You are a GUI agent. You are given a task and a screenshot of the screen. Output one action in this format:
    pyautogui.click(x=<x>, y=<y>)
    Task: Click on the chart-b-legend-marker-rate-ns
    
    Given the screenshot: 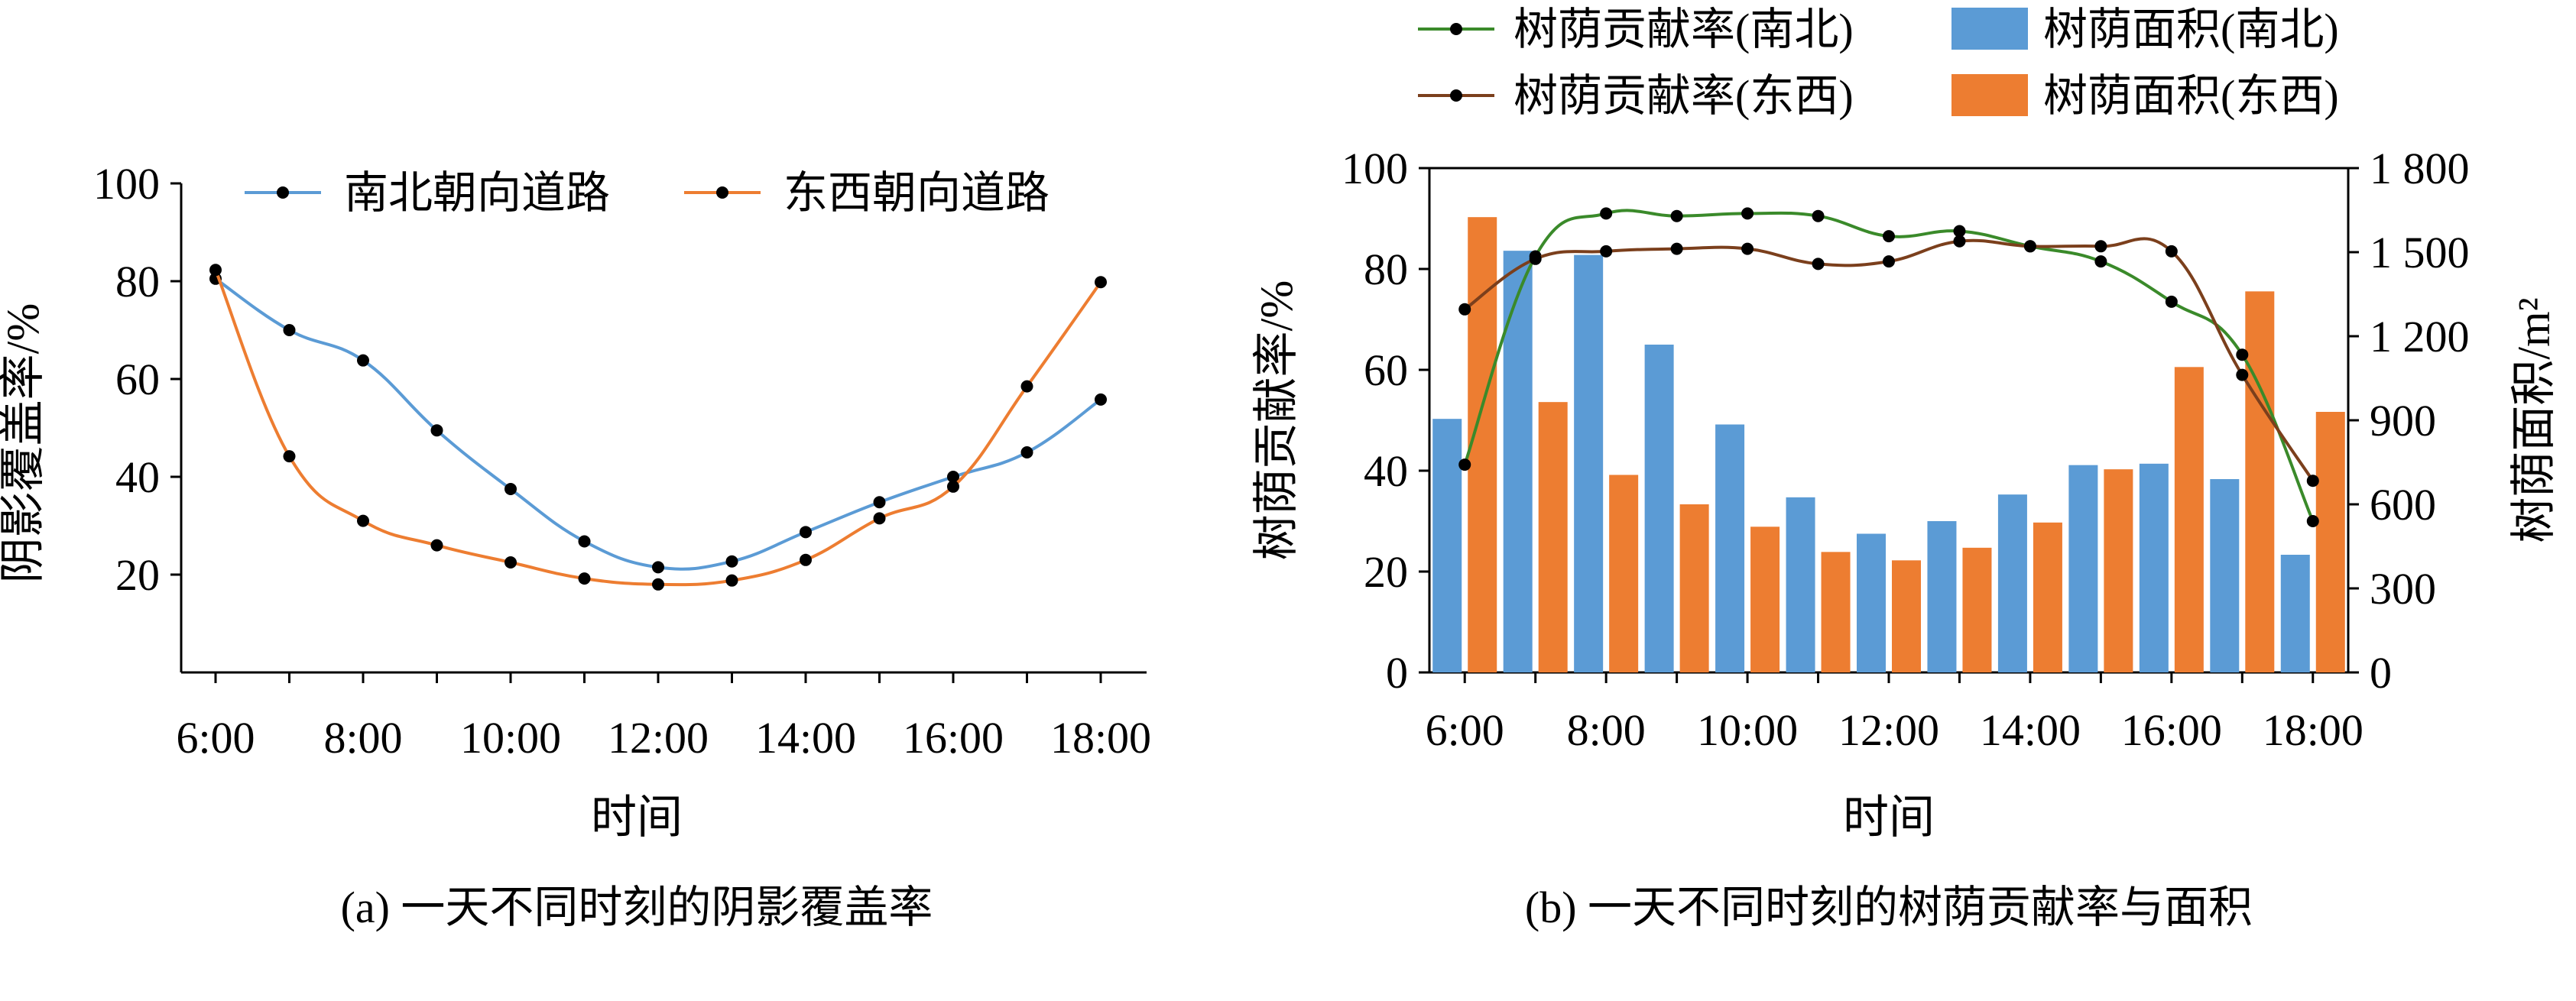 What is the action you would take?
    pyautogui.click(x=1456, y=29)
    